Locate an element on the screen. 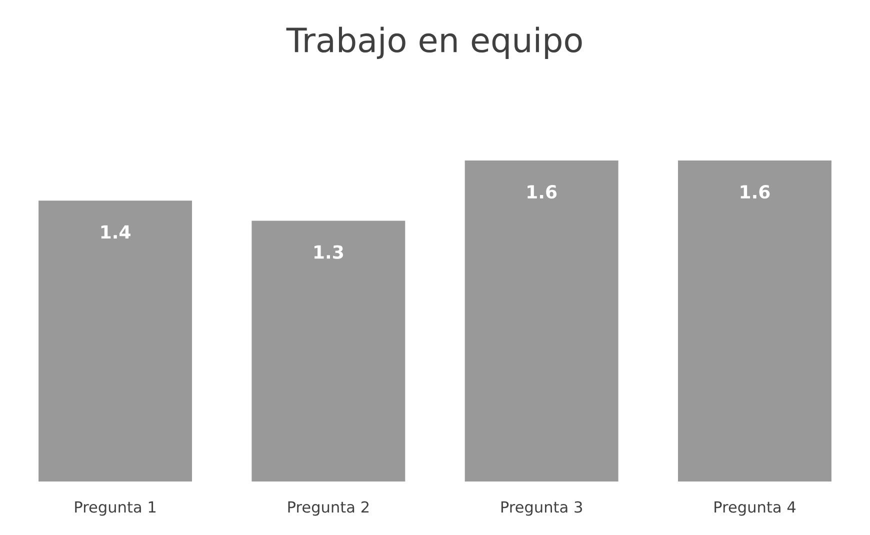 The image size is (870, 535). x-tick-label: Pregunta 3 is located at coordinates (541, 508).